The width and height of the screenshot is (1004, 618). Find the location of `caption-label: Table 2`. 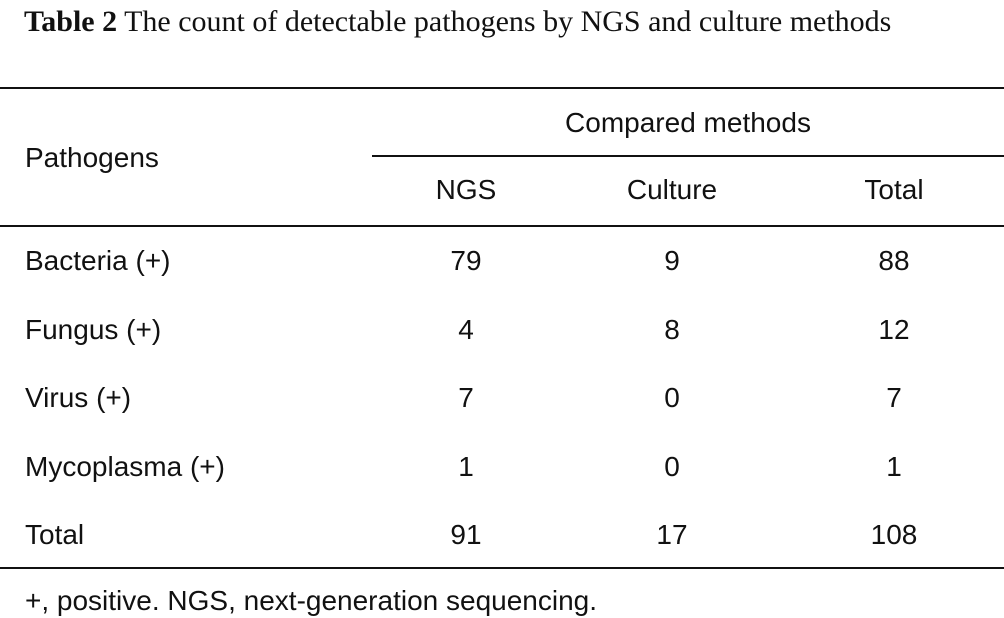

caption-label: Table 2 is located at coordinates (71, 21).